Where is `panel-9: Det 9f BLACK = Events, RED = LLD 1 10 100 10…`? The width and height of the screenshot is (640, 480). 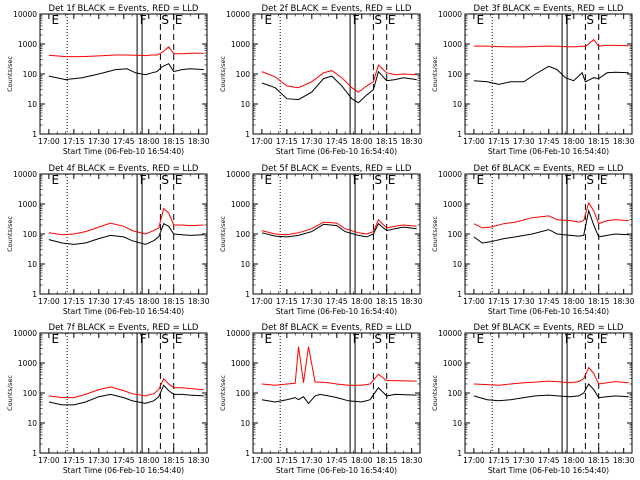 panel-9: Det 9f BLACK = Events, RED = LLD 1 10 100 10… is located at coordinates (533, 399).